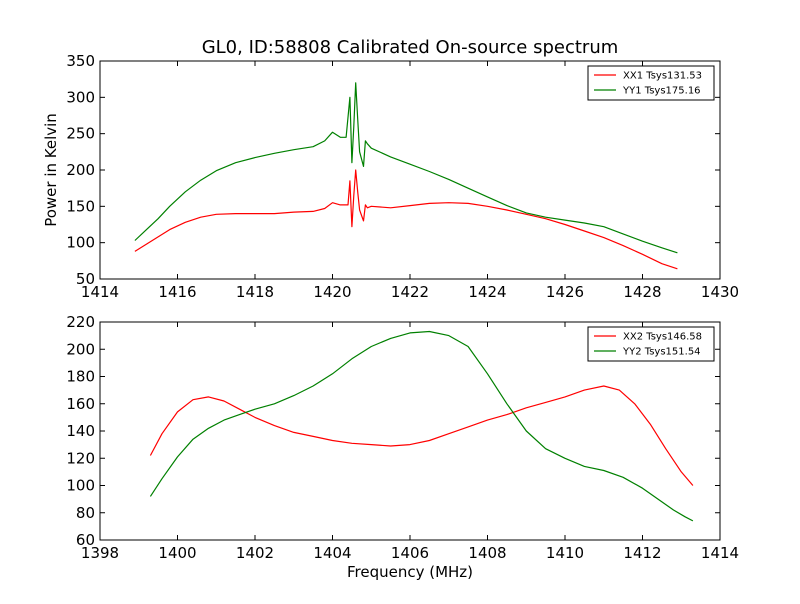 This screenshot has width=800, height=604. I want to click on x-tick-label: 1420, so click(332, 292).